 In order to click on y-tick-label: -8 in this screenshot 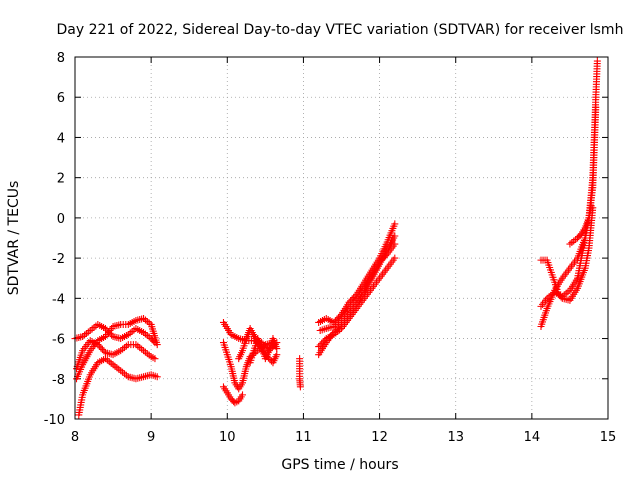, I will do `click(58, 380)`.